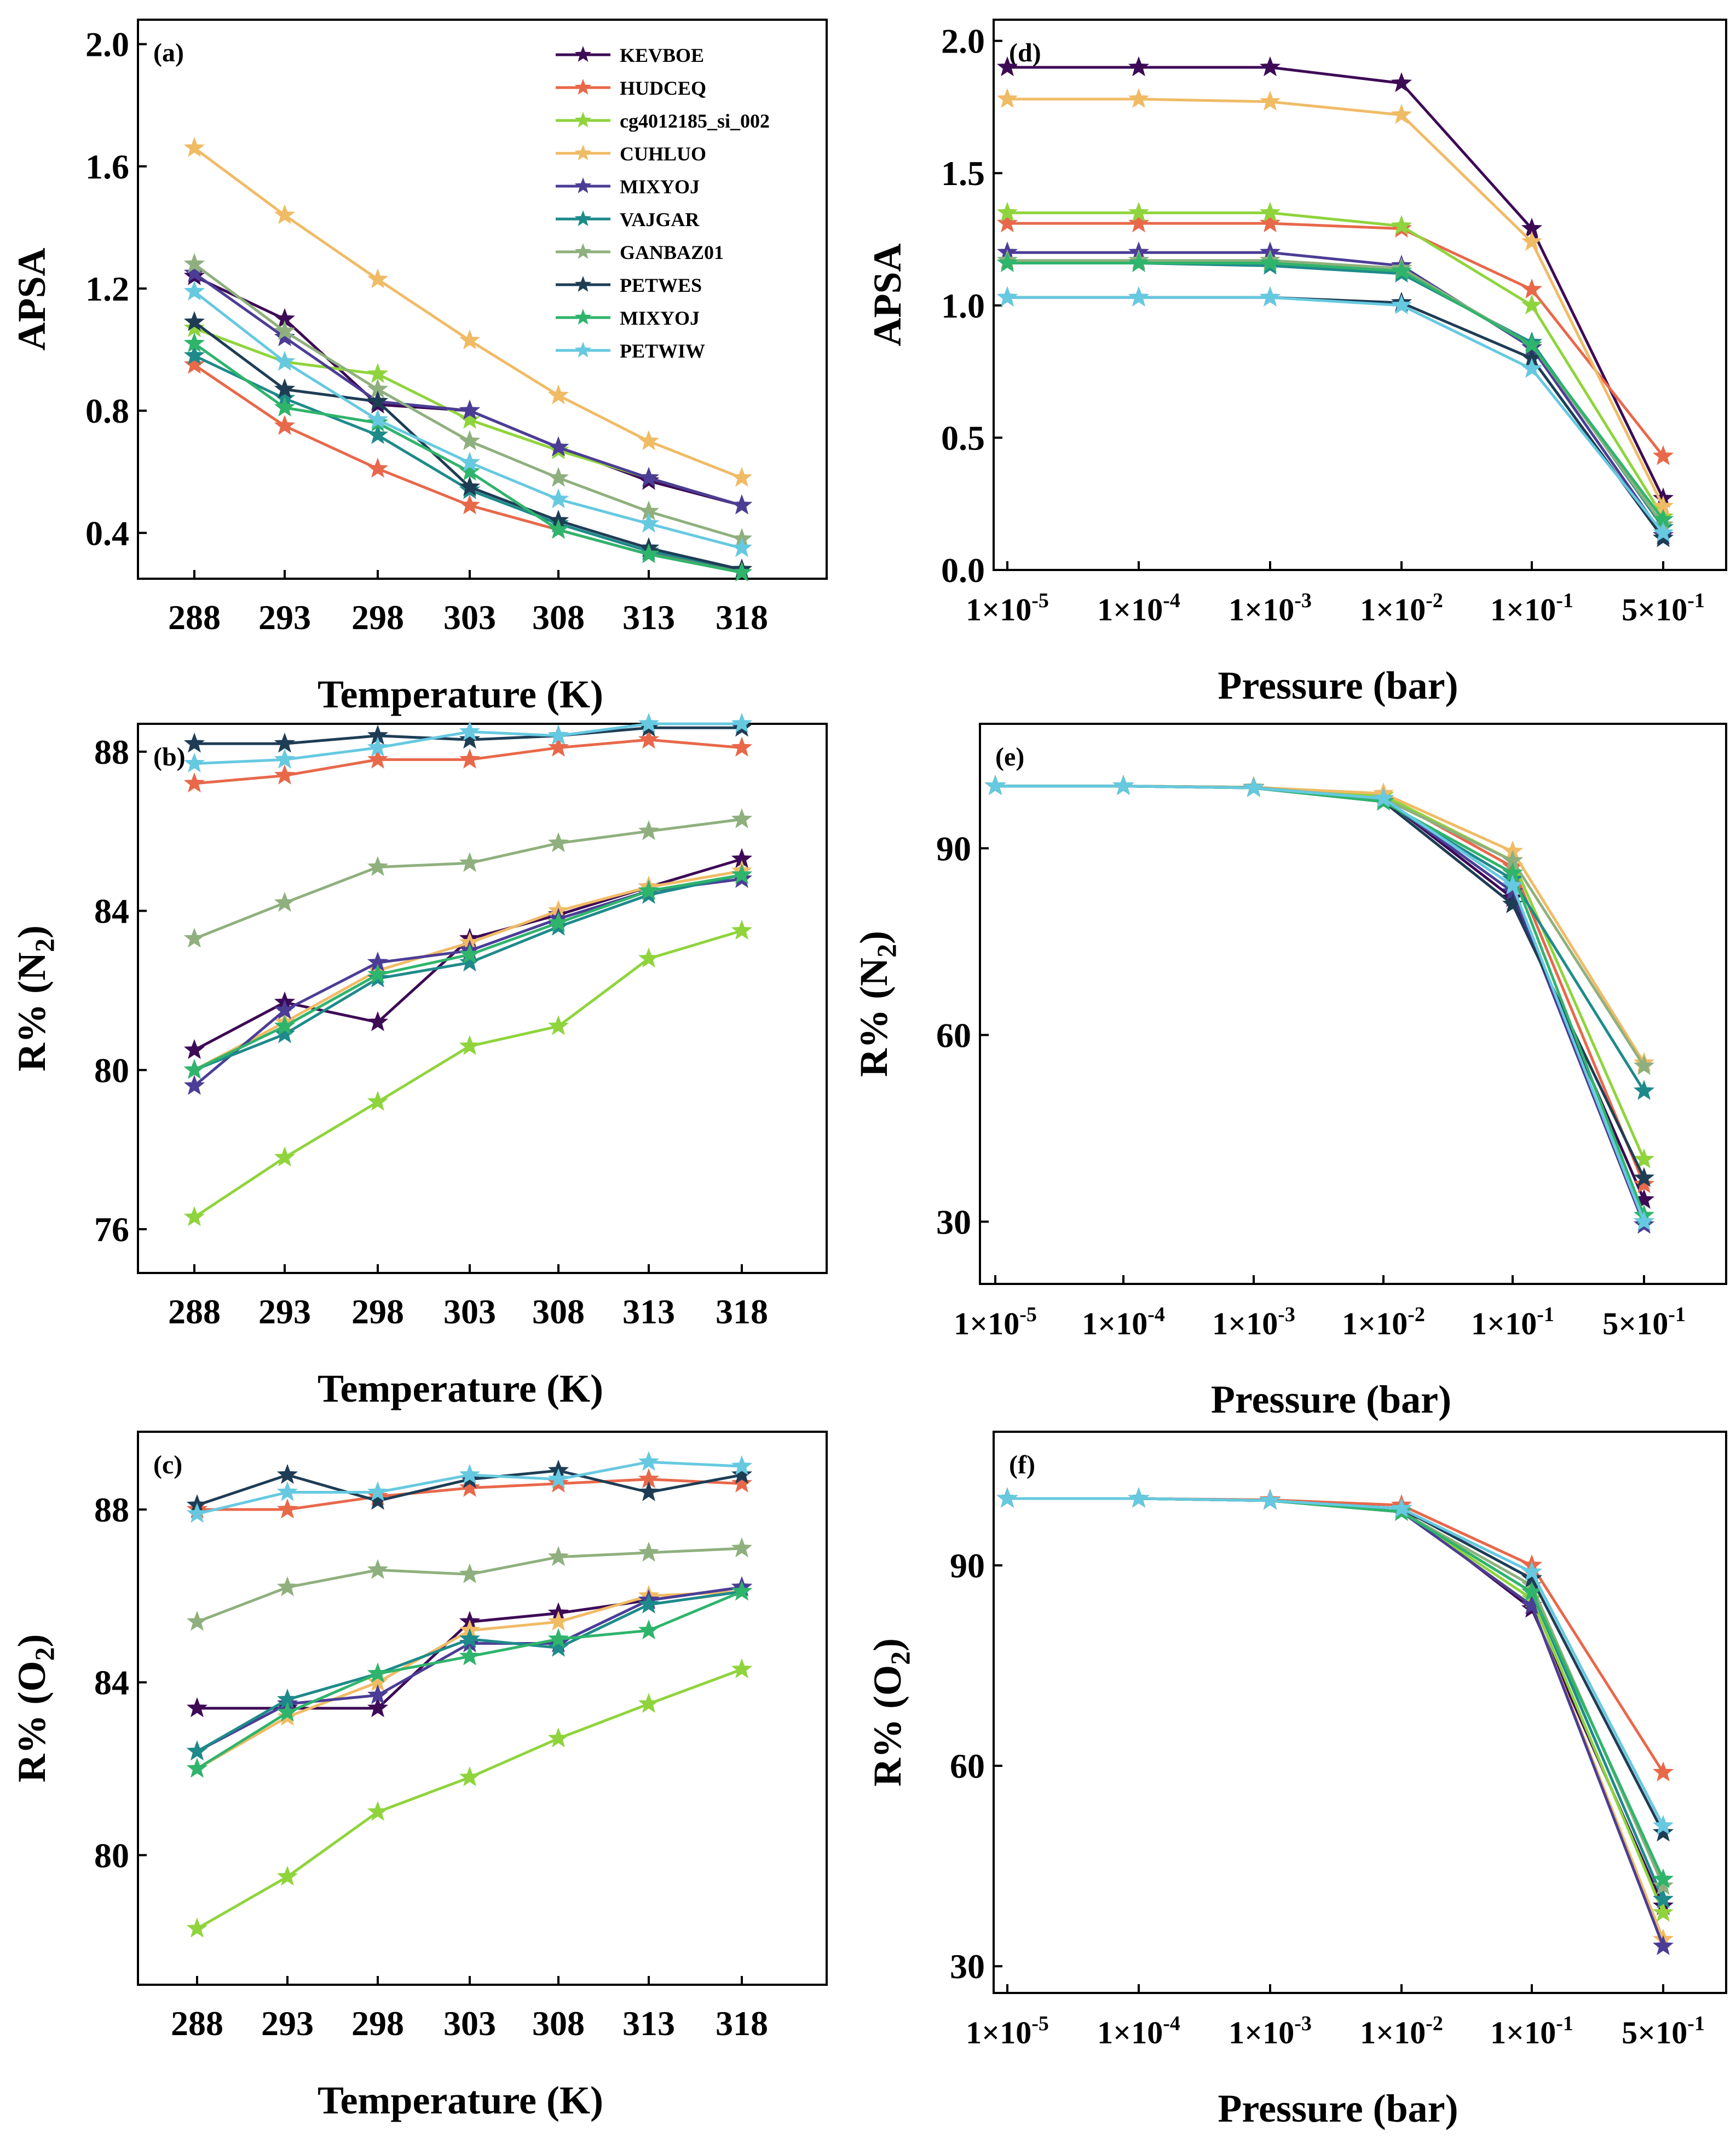 The width and height of the screenshot is (1736, 2149). What do you see at coordinates (660, 220) in the screenshot?
I see `legend-label: VAJGAR` at bounding box center [660, 220].